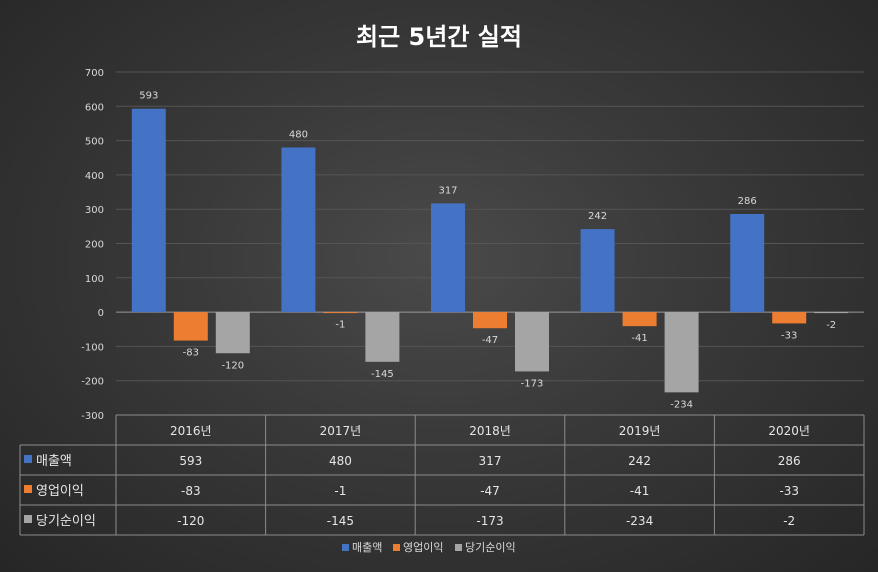 The width and height of the screenshot is (878, 572). I want to click on y-tick-label: -100, so click(92, 347).